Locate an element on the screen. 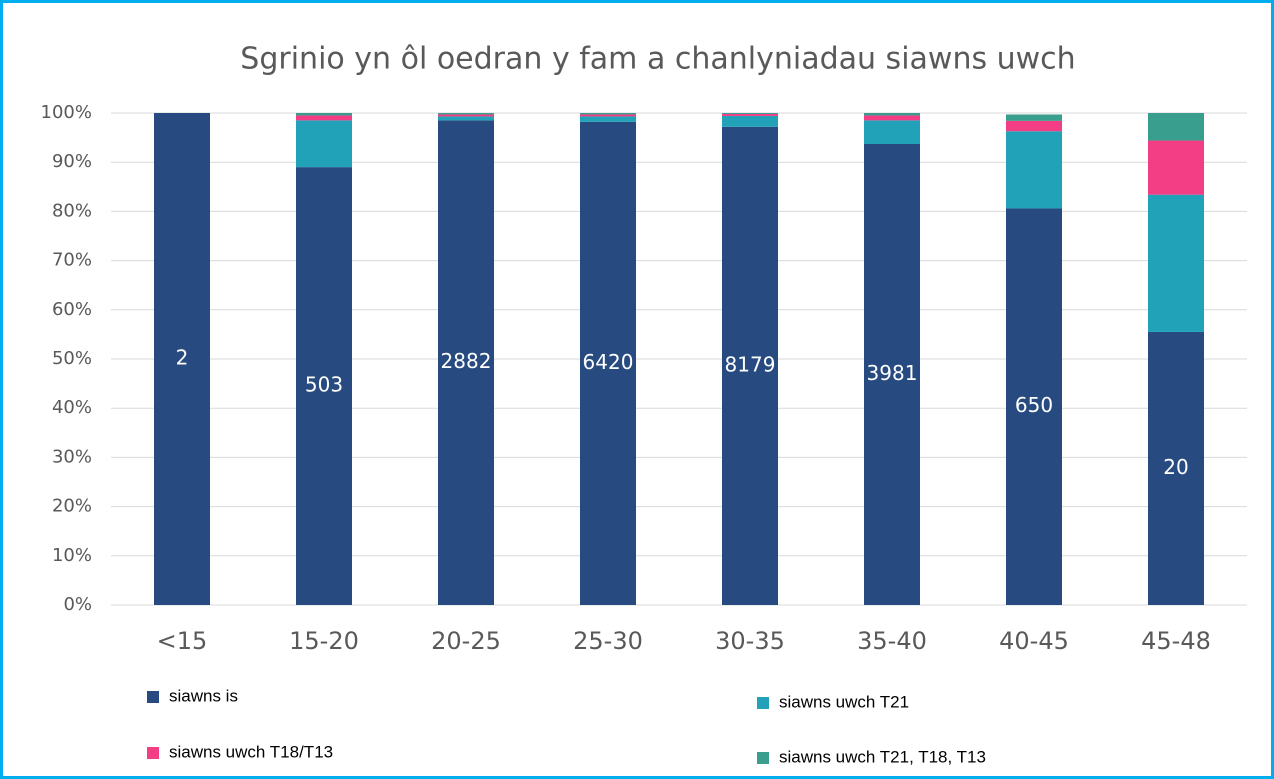 Image resolution: width=1274 pixels, height=779 pixels. legend-label: siawns is is located at coordinates (203, 695).